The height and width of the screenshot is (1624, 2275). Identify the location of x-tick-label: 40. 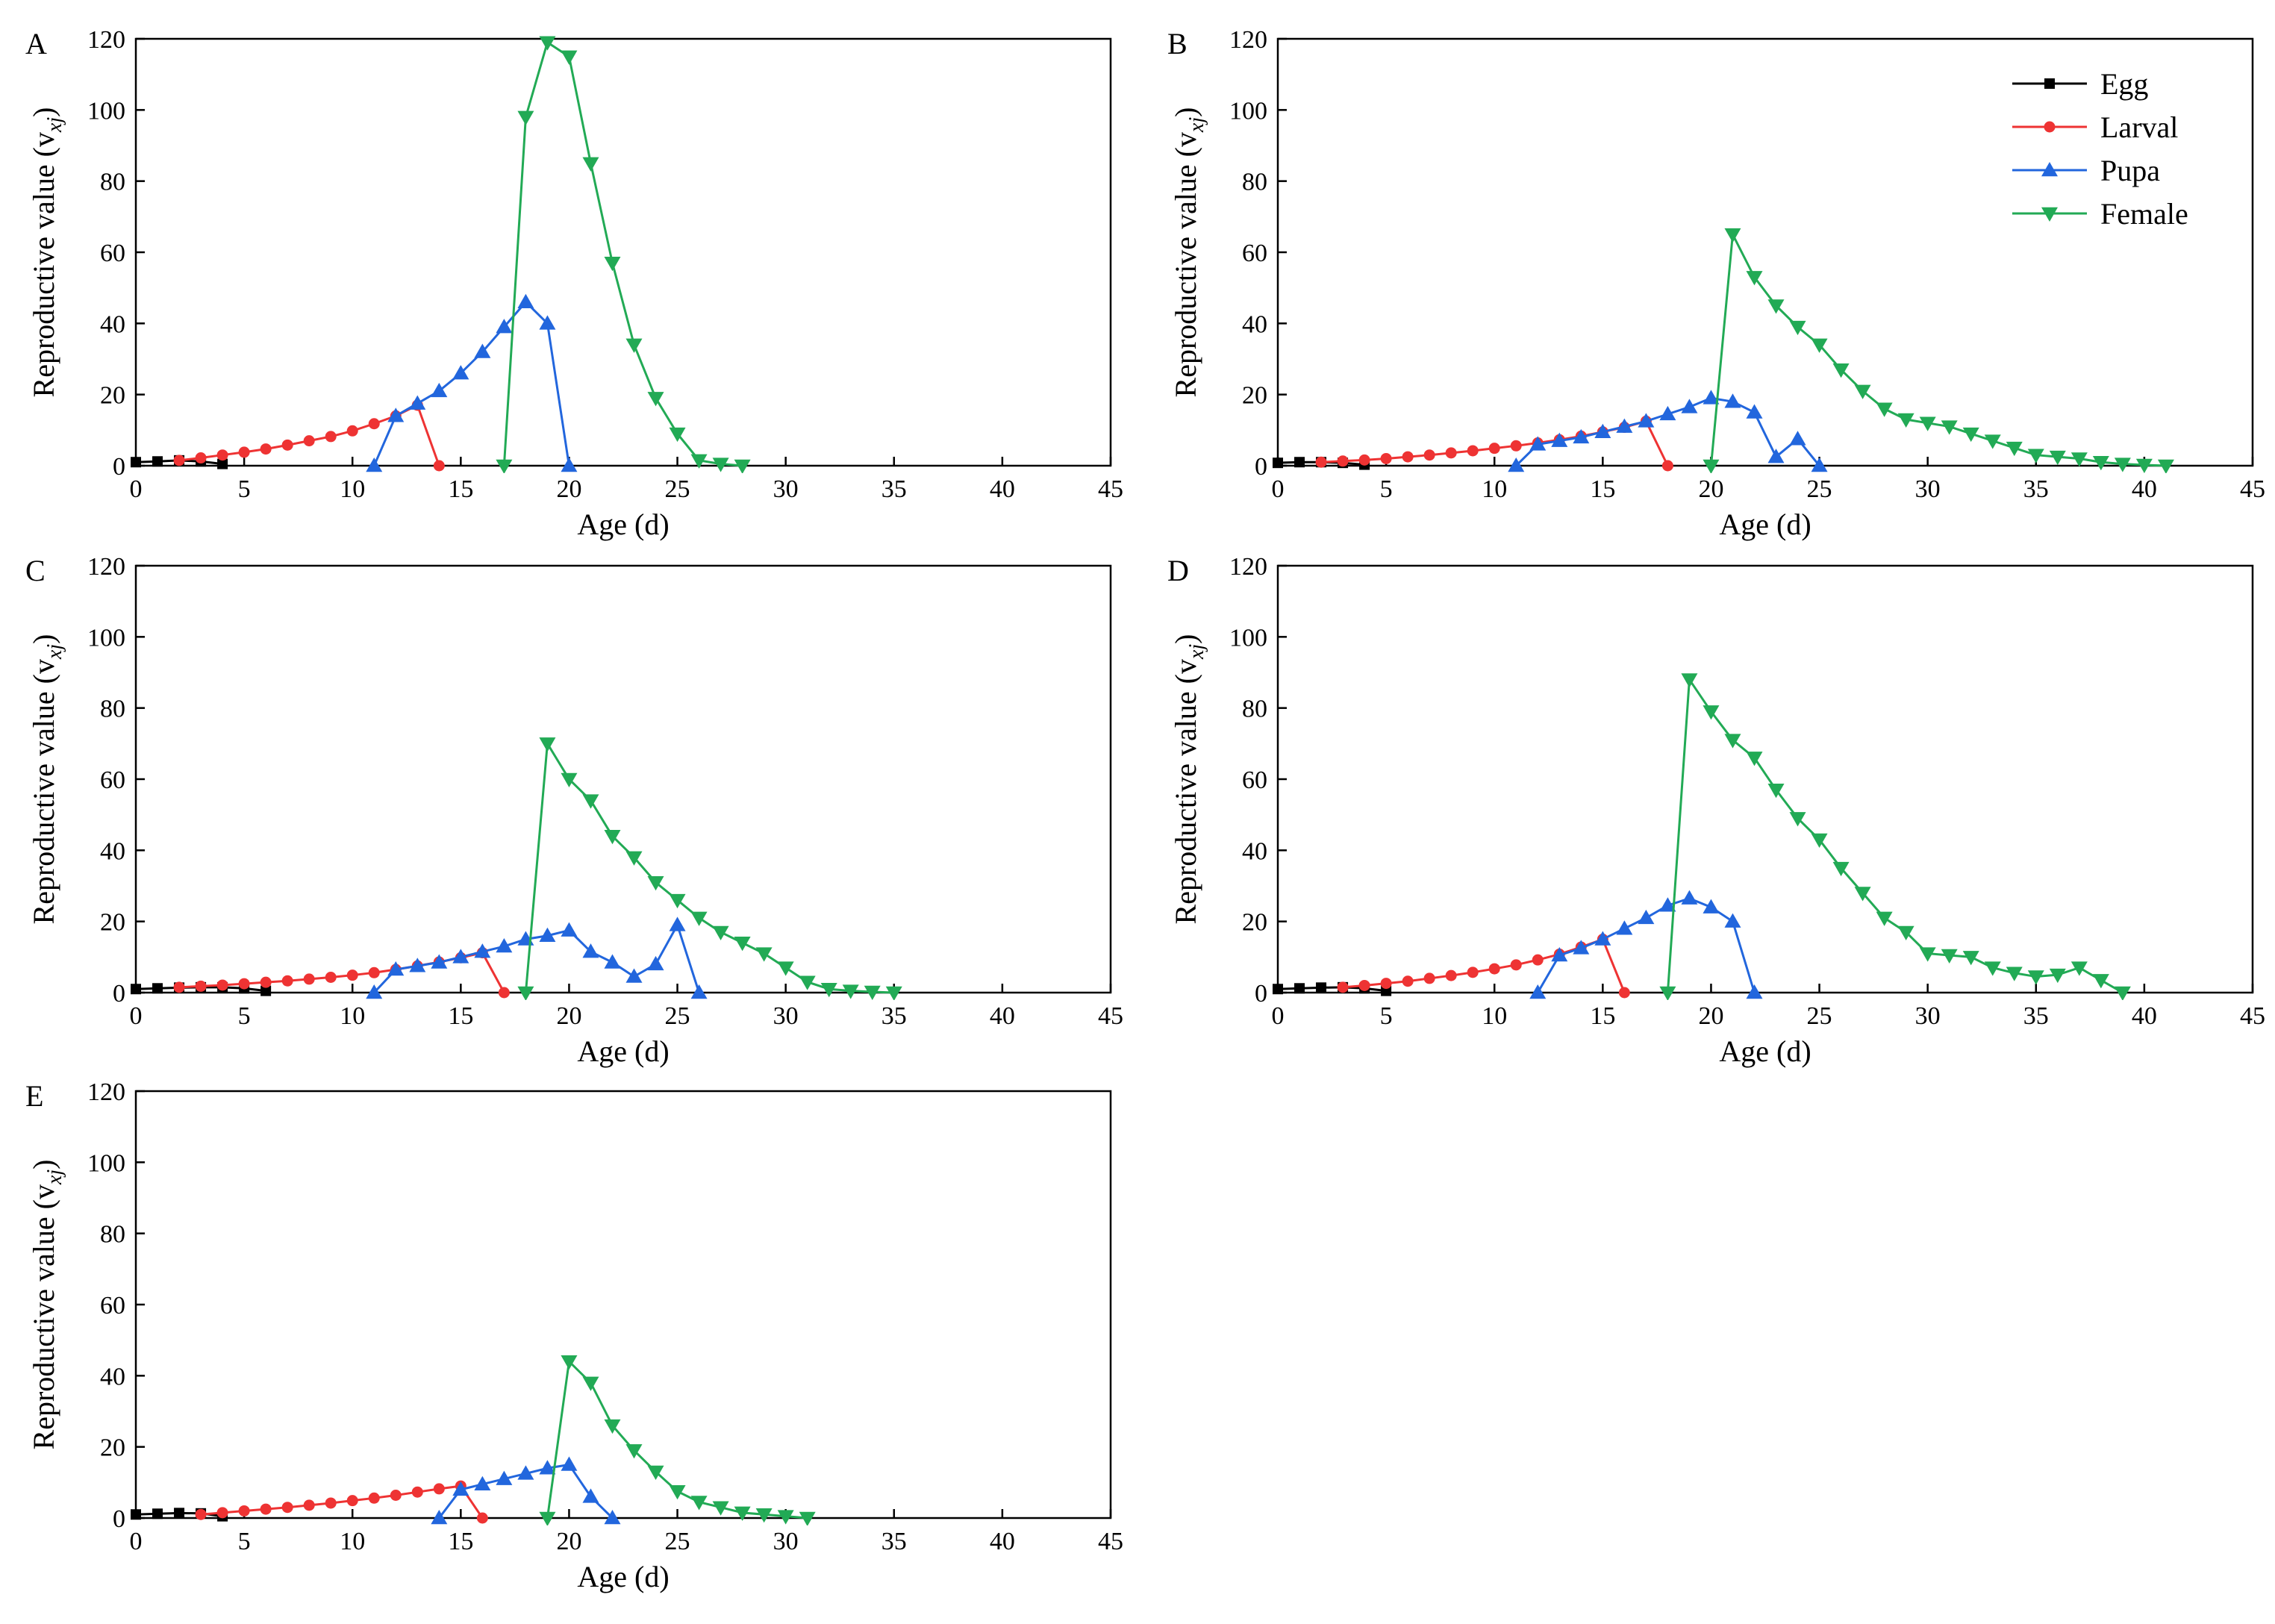
(1002, 1016).